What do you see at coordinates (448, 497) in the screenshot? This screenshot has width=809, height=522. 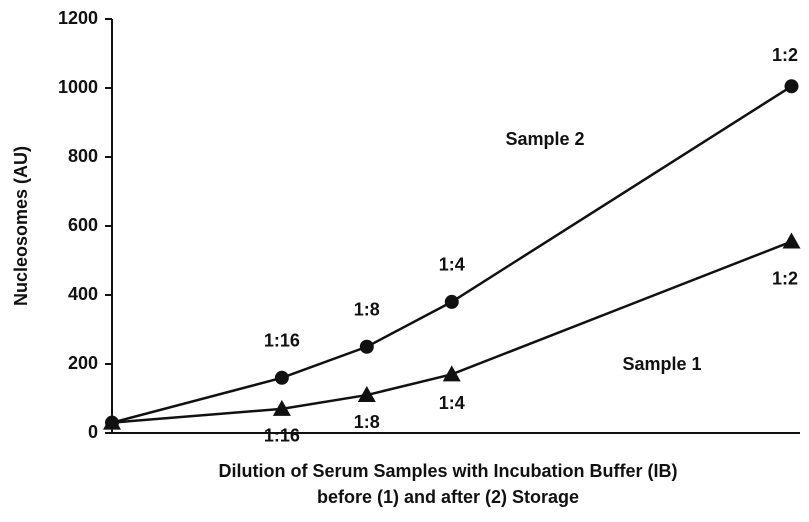 I see `x-axis-label: before (1) and after (2) Storage` at bounding box center [448, 497].